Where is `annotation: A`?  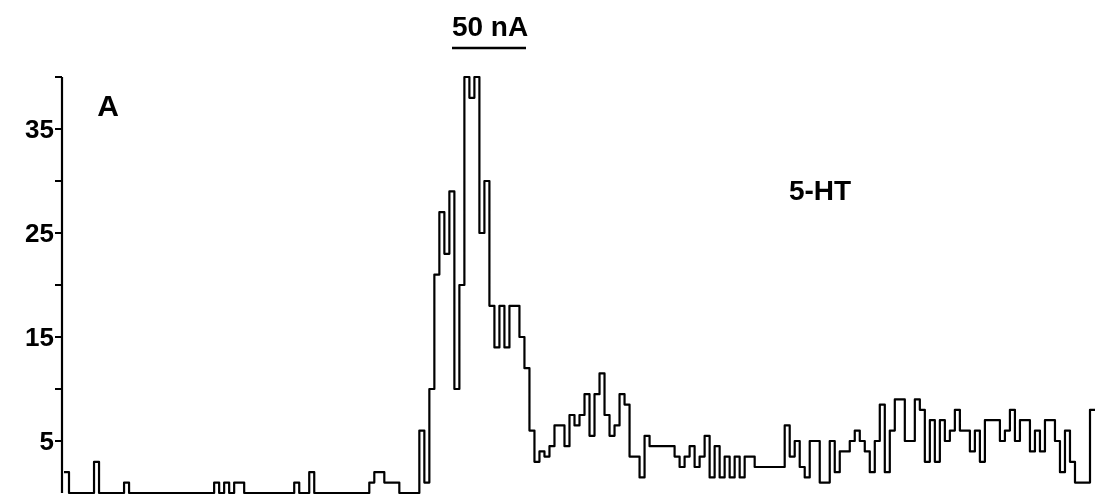
annotation: A is located at coordinates (108, 105).